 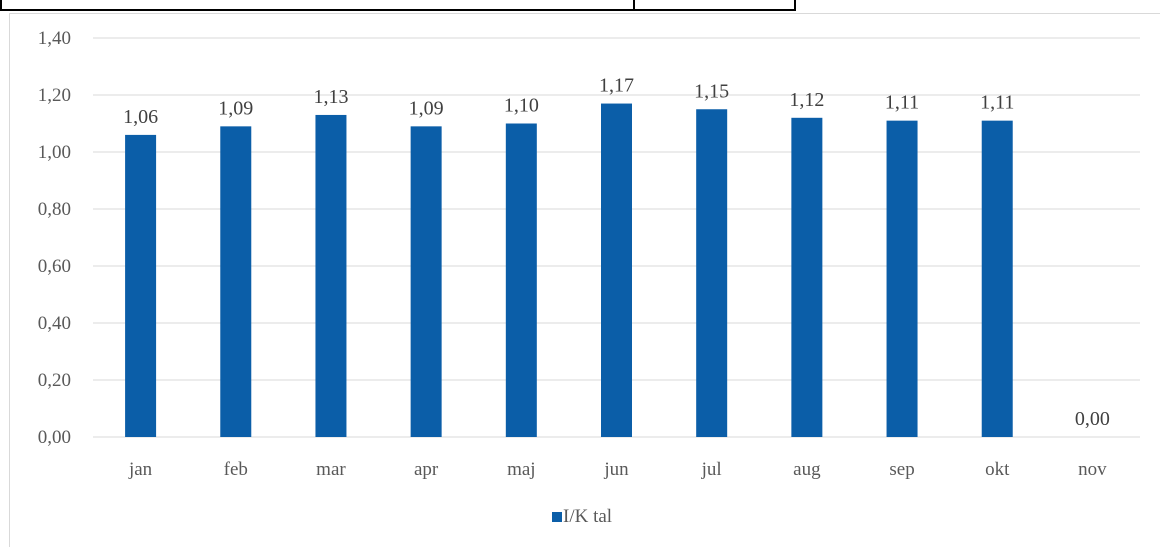 I want to click on x-tick-label: nov, so click(x=1092, y=469).